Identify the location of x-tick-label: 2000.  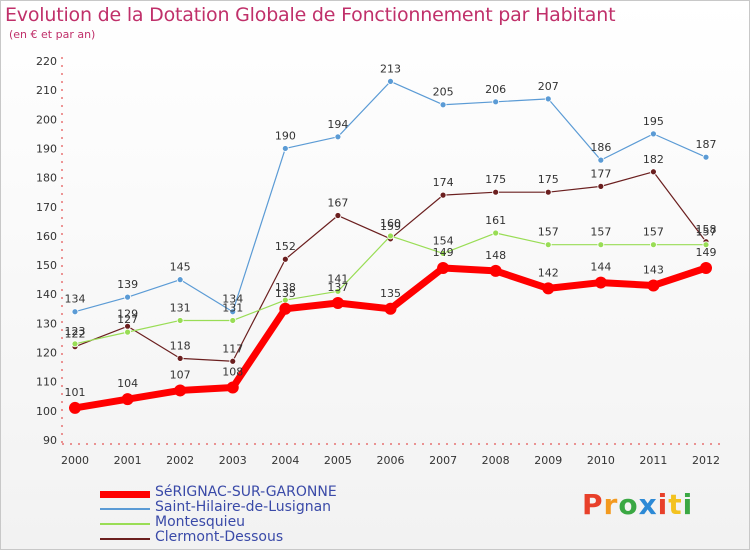
(75, 460).